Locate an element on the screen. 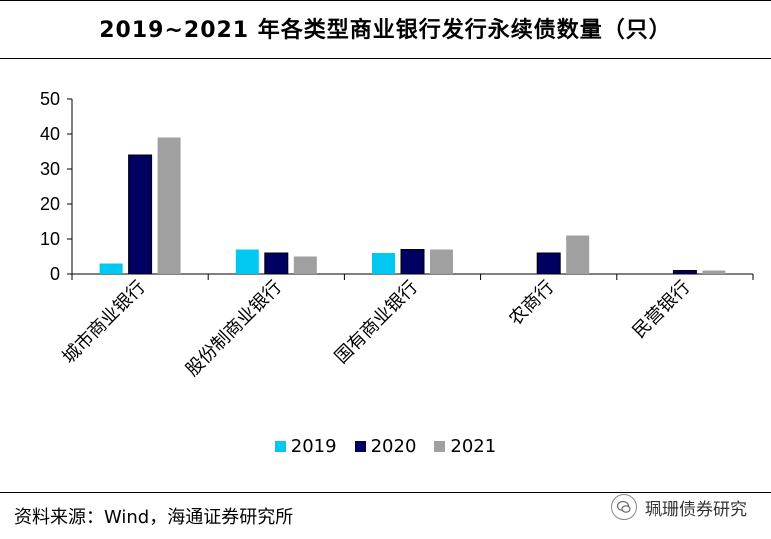 The height and width of the screenshot is (539, 771). y-tick-label: 40 is located at coordinates (50, 134).